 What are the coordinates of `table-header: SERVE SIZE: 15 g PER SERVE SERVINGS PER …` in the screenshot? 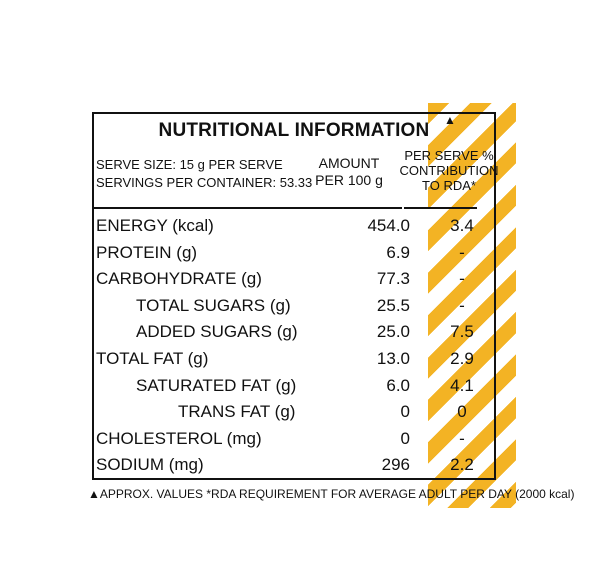 It's located at (297, 176).